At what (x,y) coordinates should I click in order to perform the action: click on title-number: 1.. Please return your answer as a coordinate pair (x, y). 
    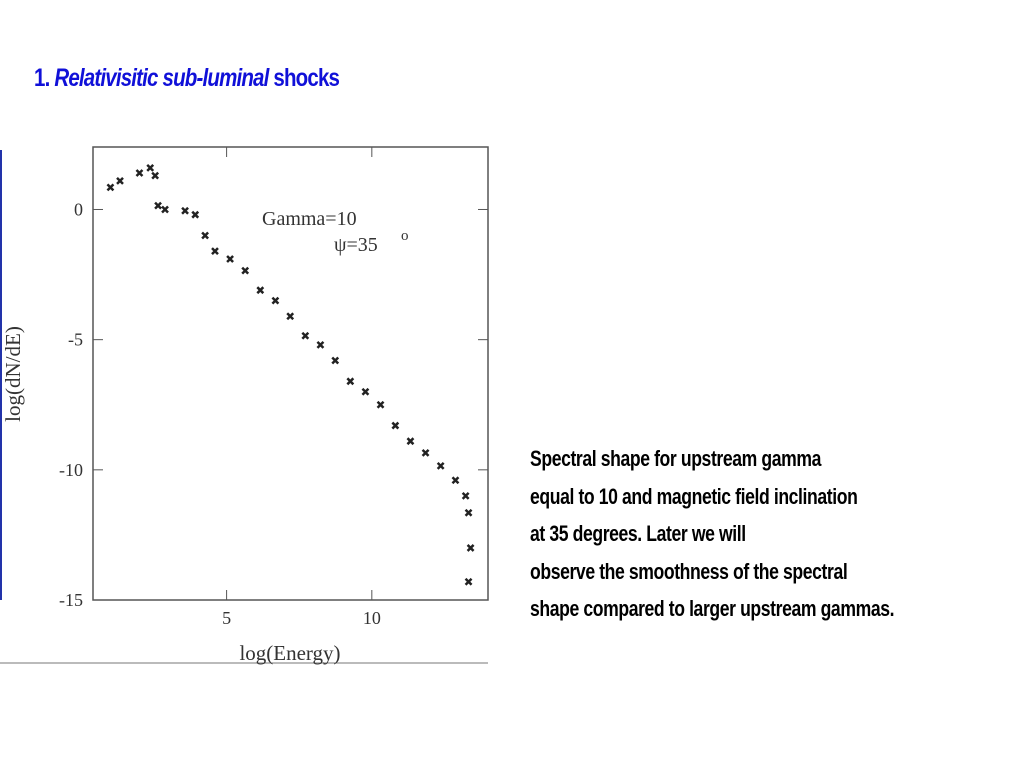
    Looking at the image, I should click on (42, 78).